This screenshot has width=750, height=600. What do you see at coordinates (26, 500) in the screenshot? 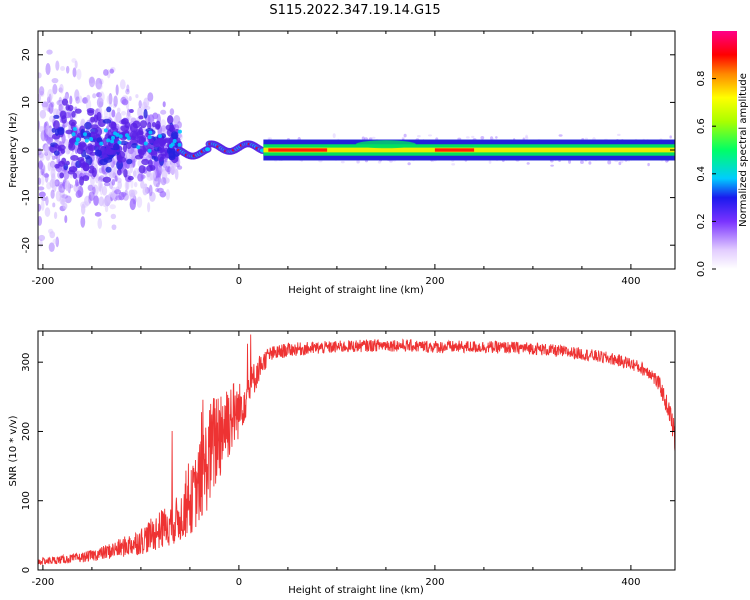
I see `snr-y-tick-label: 100` at bounding box center [26, 500].